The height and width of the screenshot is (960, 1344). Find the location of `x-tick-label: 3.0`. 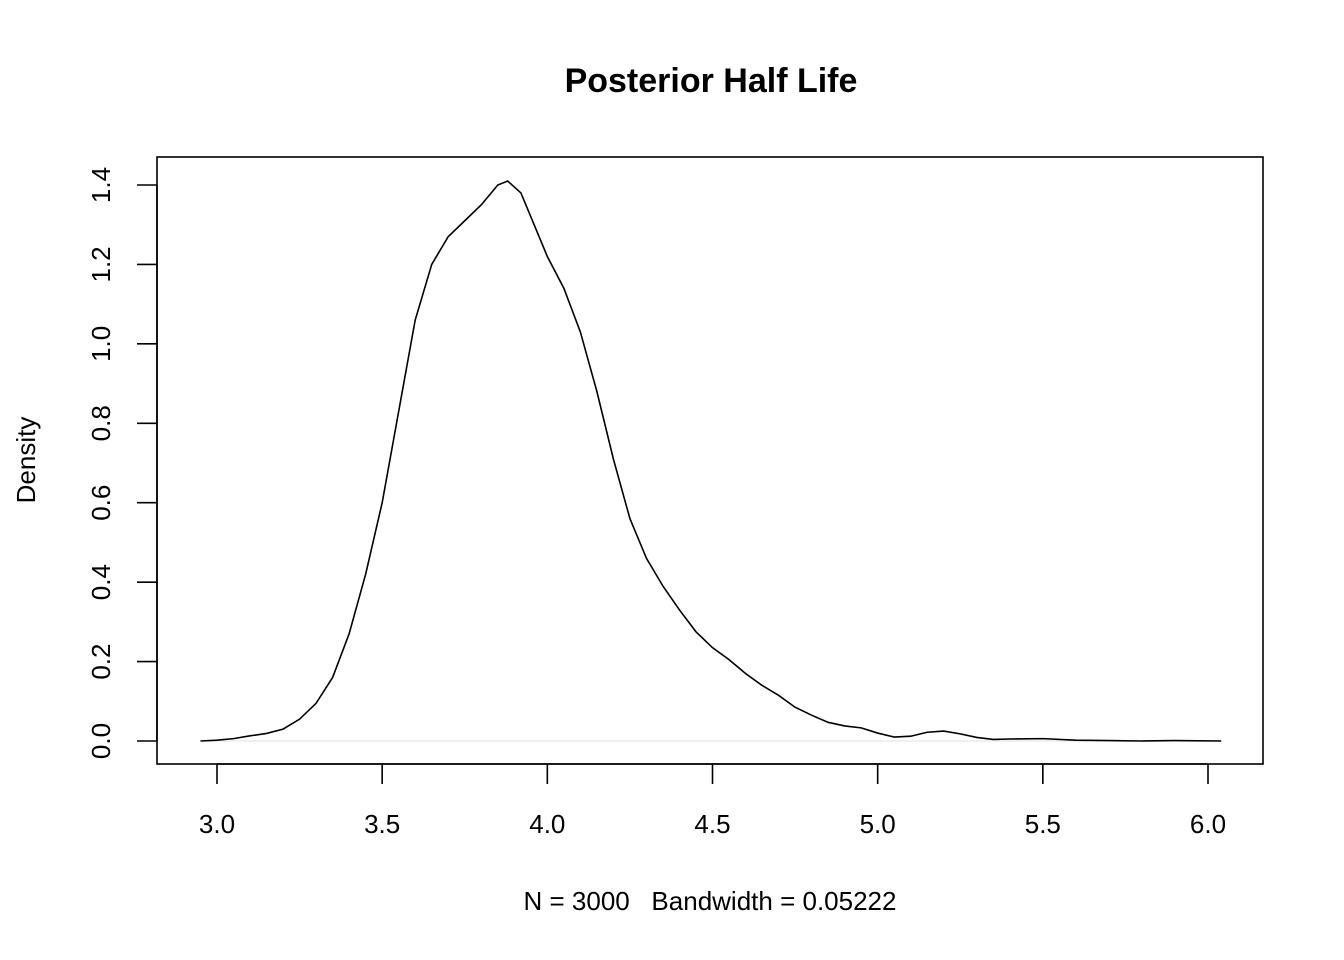

x-tick-label: 3.0 is located at coordinates (217, 824).